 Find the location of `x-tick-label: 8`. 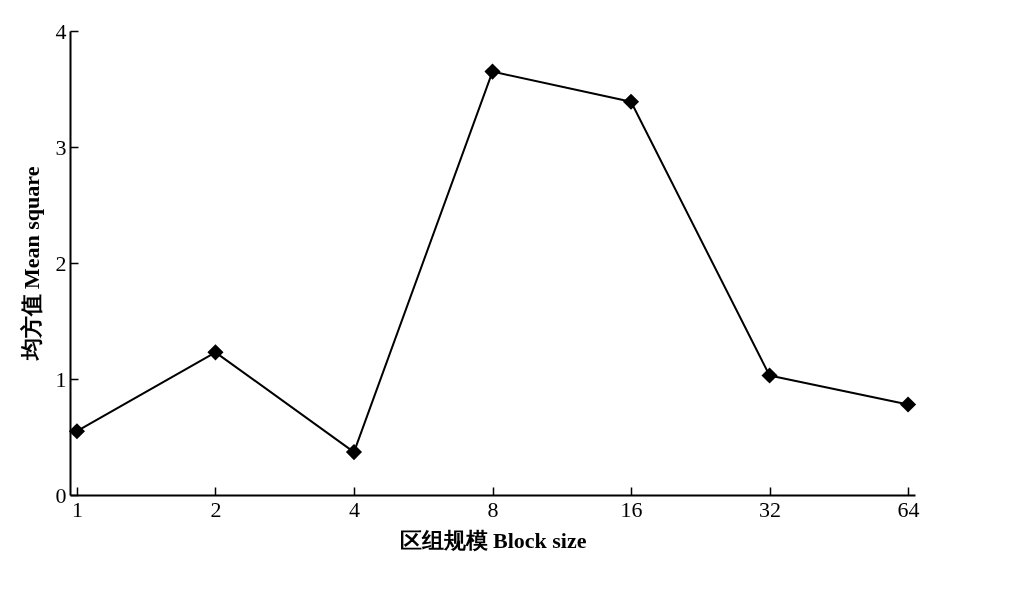

x-tick-label: 8 is located at coordinates (493, 509).